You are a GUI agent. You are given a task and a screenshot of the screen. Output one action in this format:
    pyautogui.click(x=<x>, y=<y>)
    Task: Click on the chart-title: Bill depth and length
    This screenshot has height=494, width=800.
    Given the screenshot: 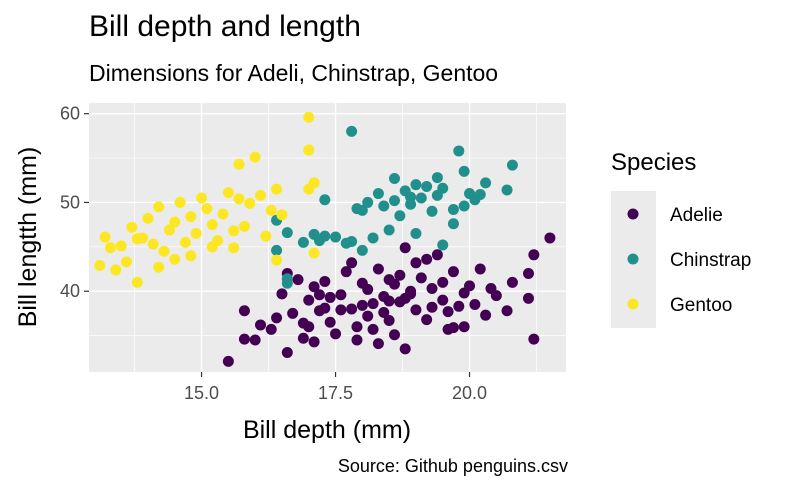 What is the action you would take?
    pyautogui.click(x=225, y=26)
    